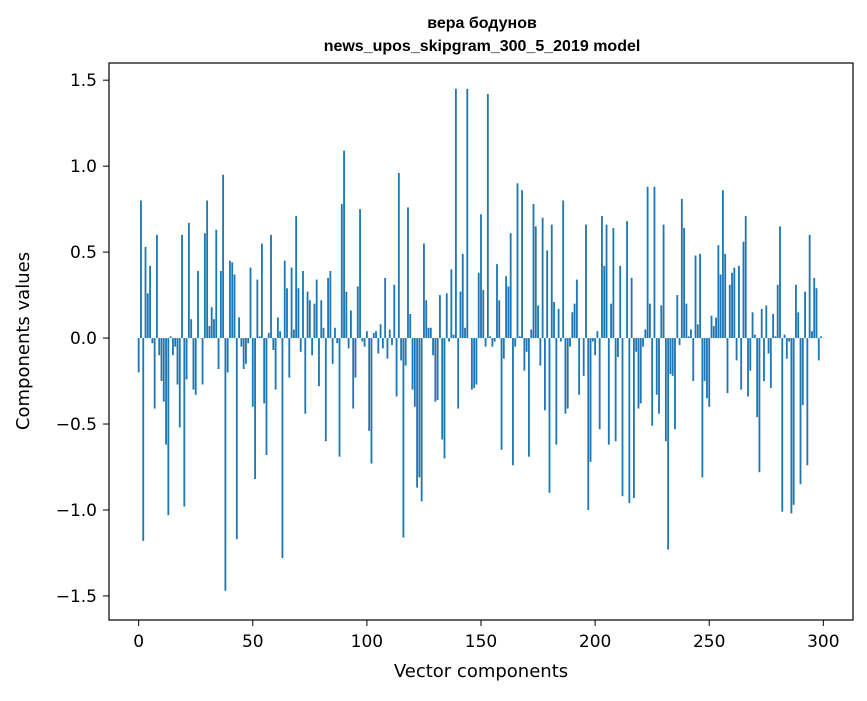  What do you see at coordinates (138, 642) in the screenshot?
I see `x-tick-label: 0` at bounding box center [138, 642].